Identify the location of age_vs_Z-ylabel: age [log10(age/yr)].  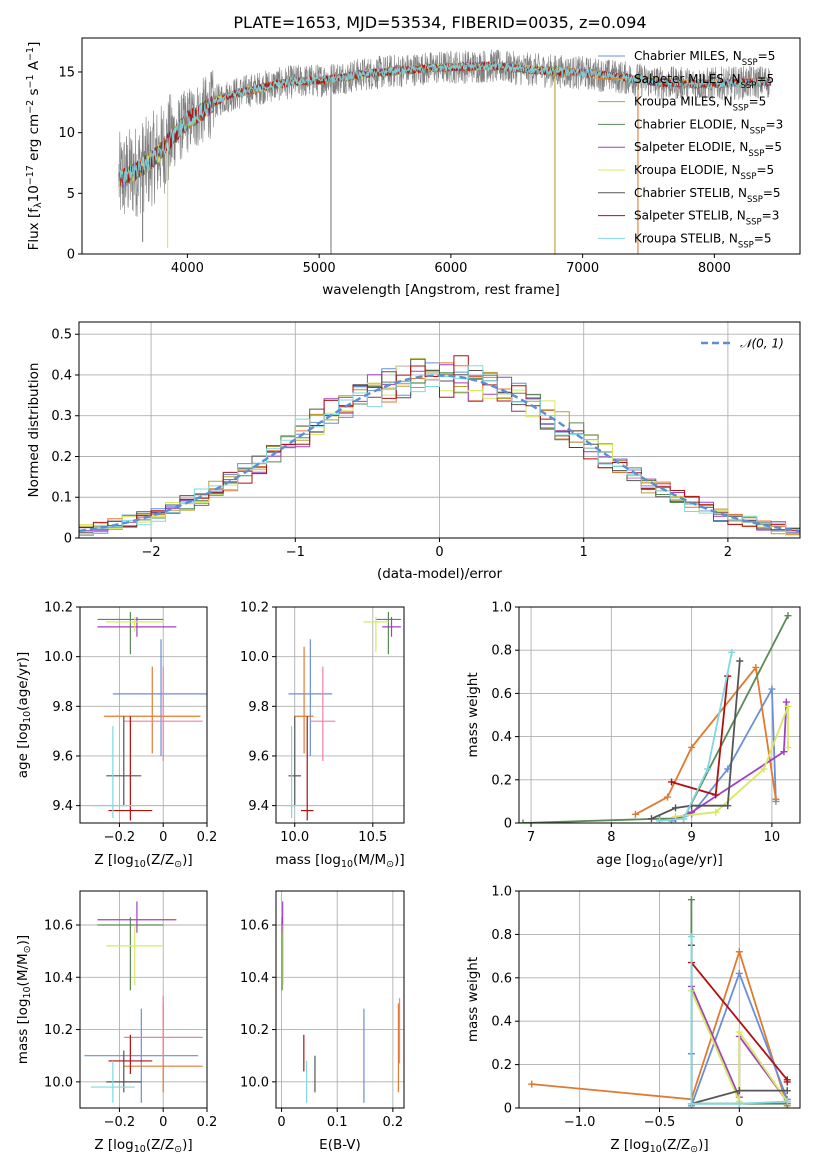
(24, 715).